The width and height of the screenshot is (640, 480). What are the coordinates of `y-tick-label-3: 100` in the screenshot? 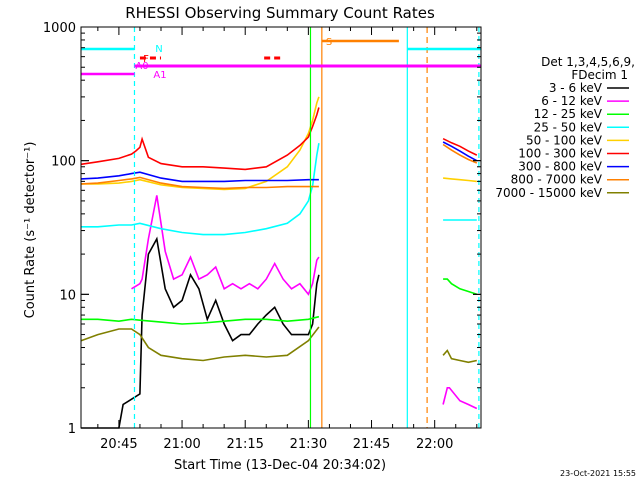 It's located at (63, 162).